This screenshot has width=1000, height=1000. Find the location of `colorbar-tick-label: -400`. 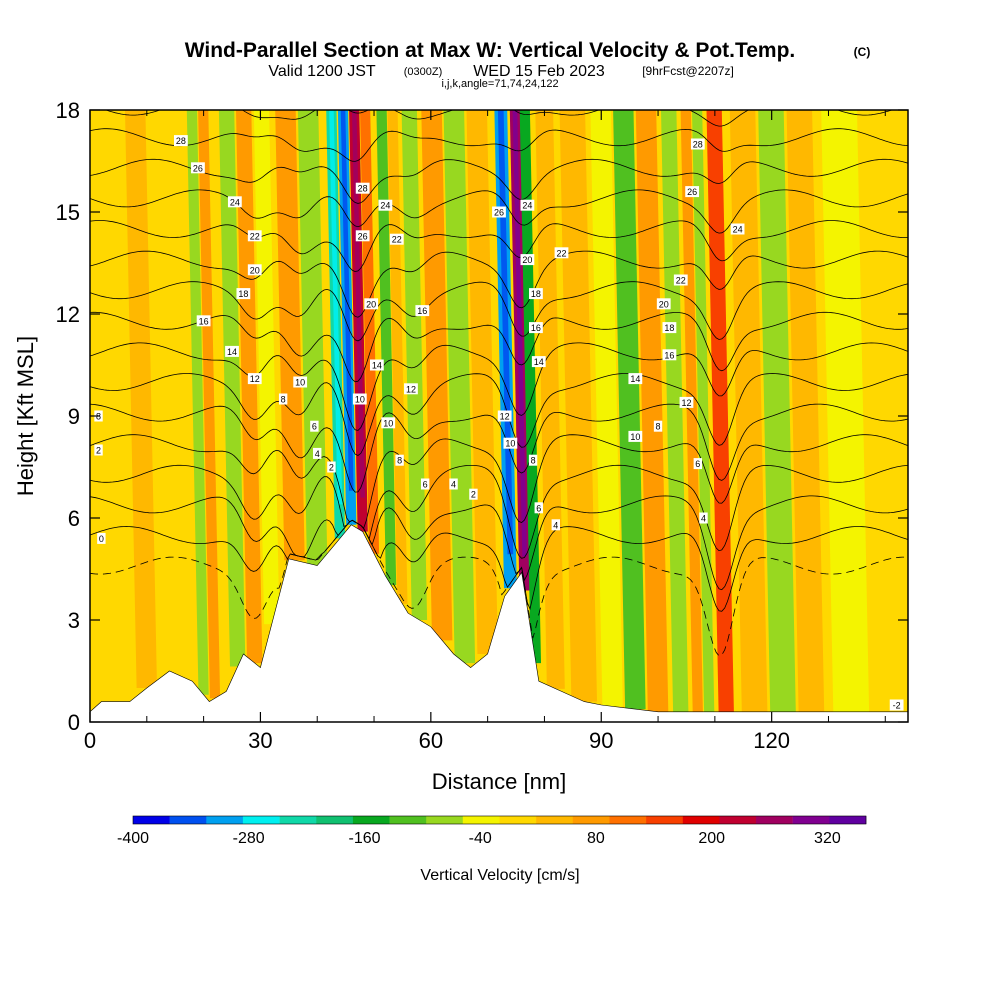

colorbar-tick-label: -400 is located at coordinates (133, 838).